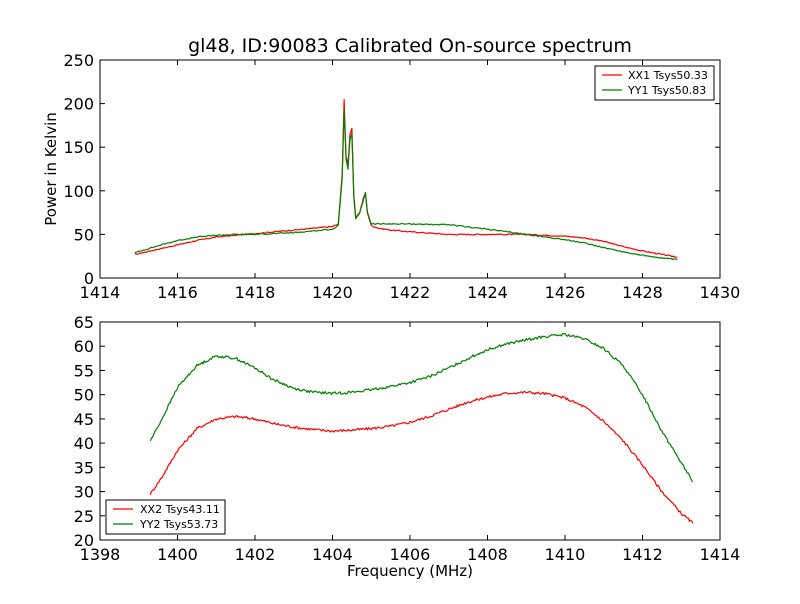 The width and height of the screenshot is (800, 604). I want to click on bottom-x-tick-label: 1400, so click(177, 554).